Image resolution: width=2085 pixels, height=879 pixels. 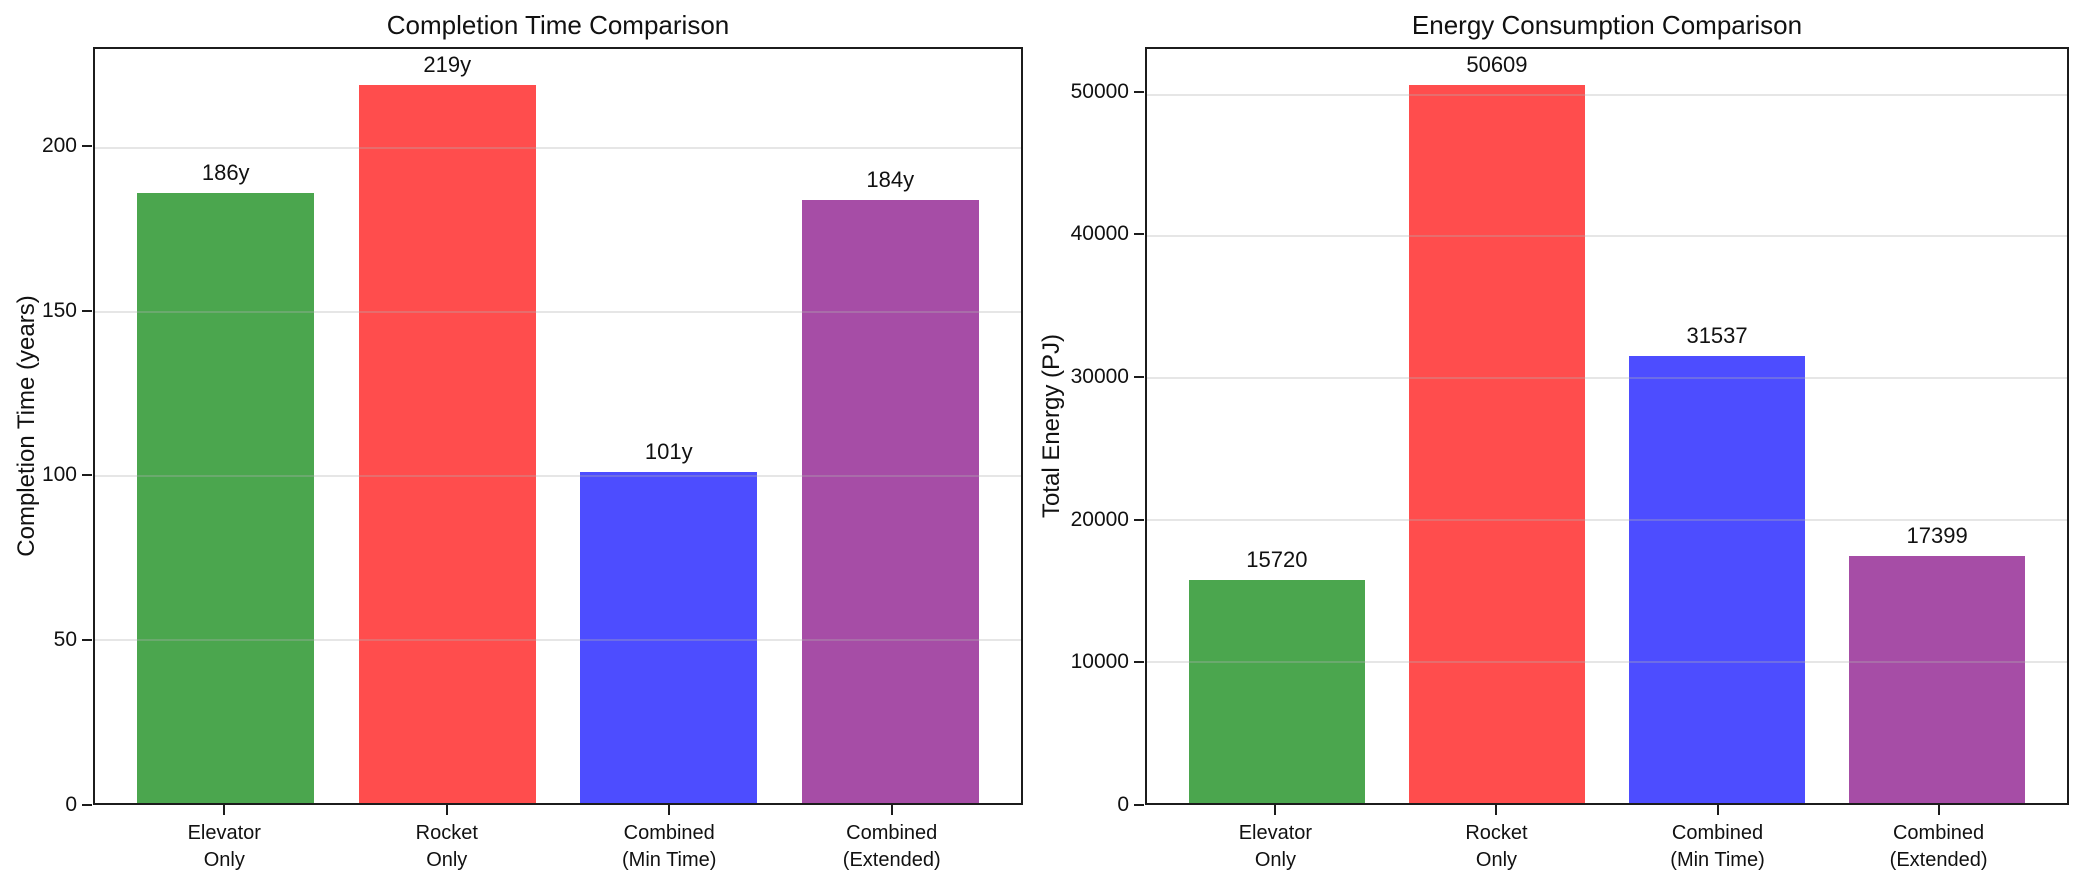 I want to click on bar-value-label: 186y, so click(x=225, y=173).